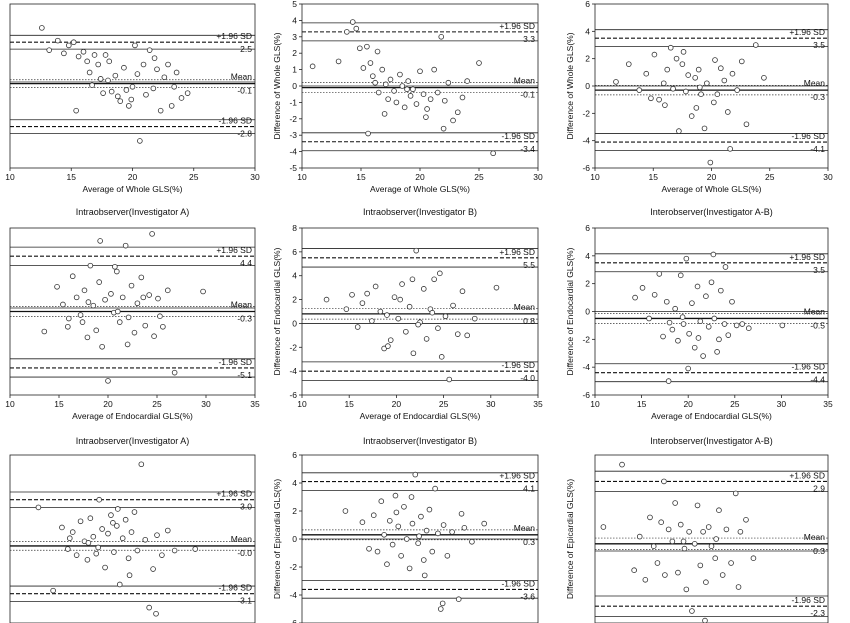 The height and width of the screenshot is (623, 850). I want to click on y-tick-label: -2, so click(293, 567).